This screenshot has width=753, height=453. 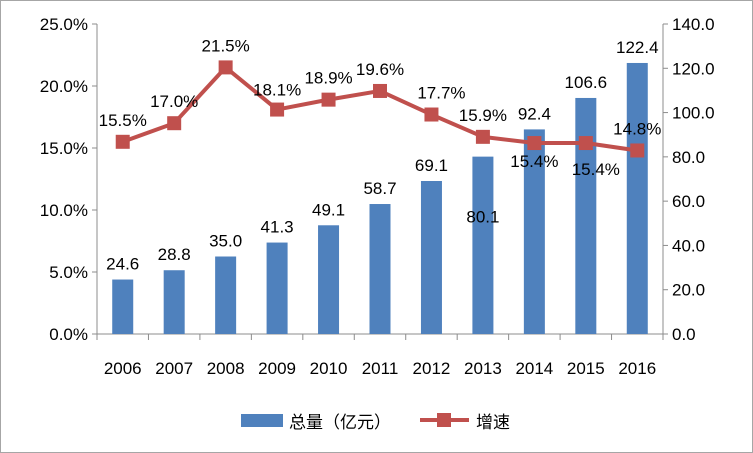 What do you see at coordinates (226, 45) in the screenshot?
I see `line-data-label: 21.5%` at bounding box center [226, 45].